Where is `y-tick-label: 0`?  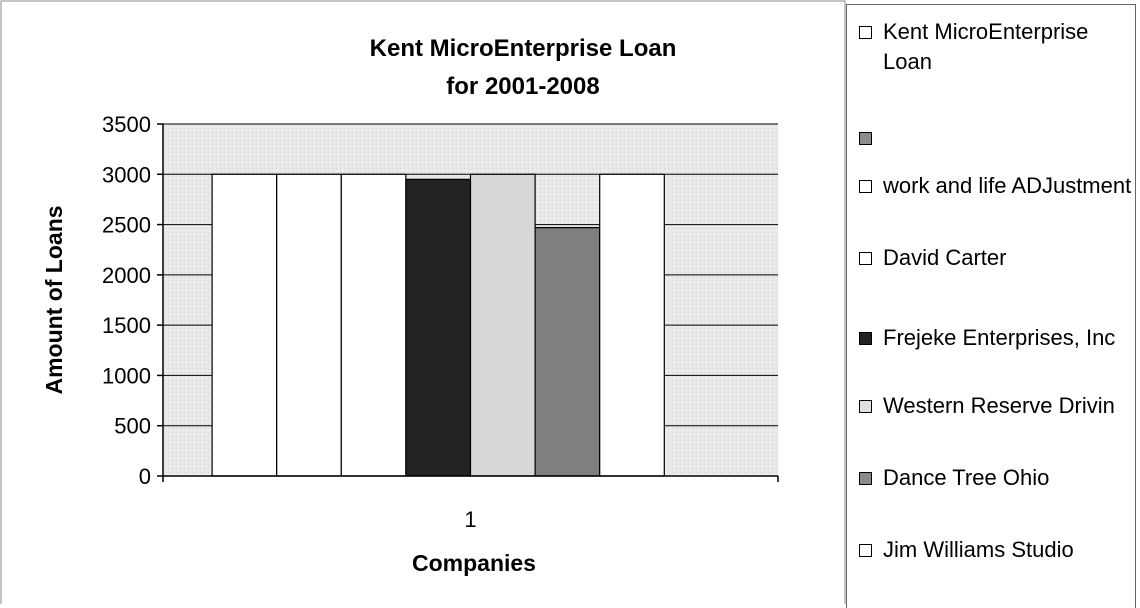 y-tick-label: 0 is located at coordinates (145, 476).